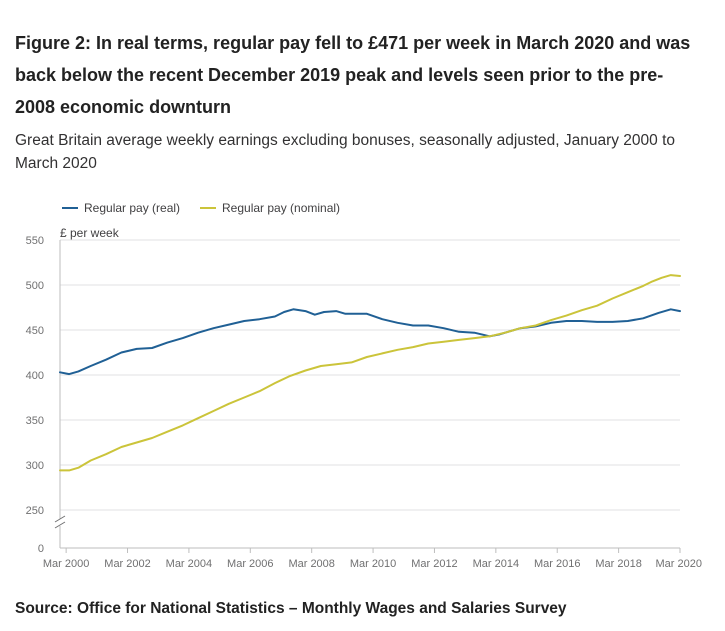 This screenshot has height=631, width=725. I want to click on x-tick-label: Mar 2000, so click(66, 564).